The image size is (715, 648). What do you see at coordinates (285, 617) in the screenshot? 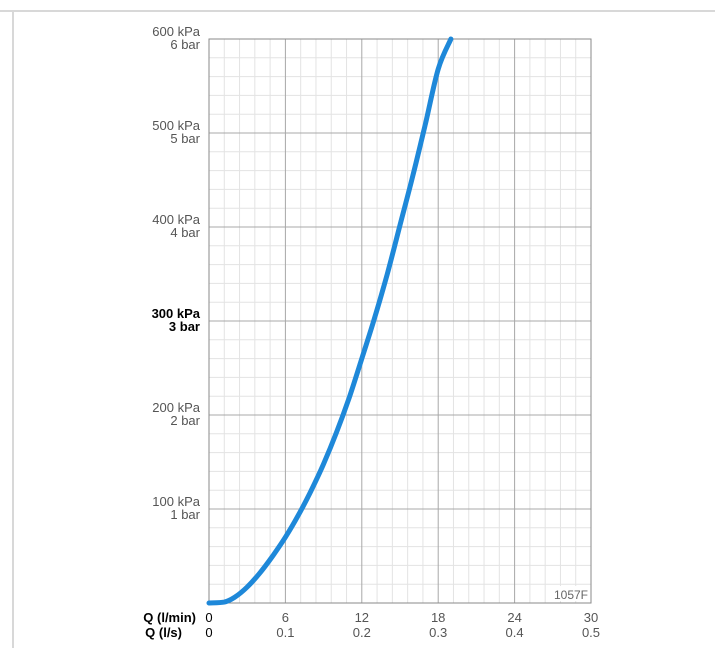
I see `x-tick-label-lmin: 6` at bounding box center [285, 617].